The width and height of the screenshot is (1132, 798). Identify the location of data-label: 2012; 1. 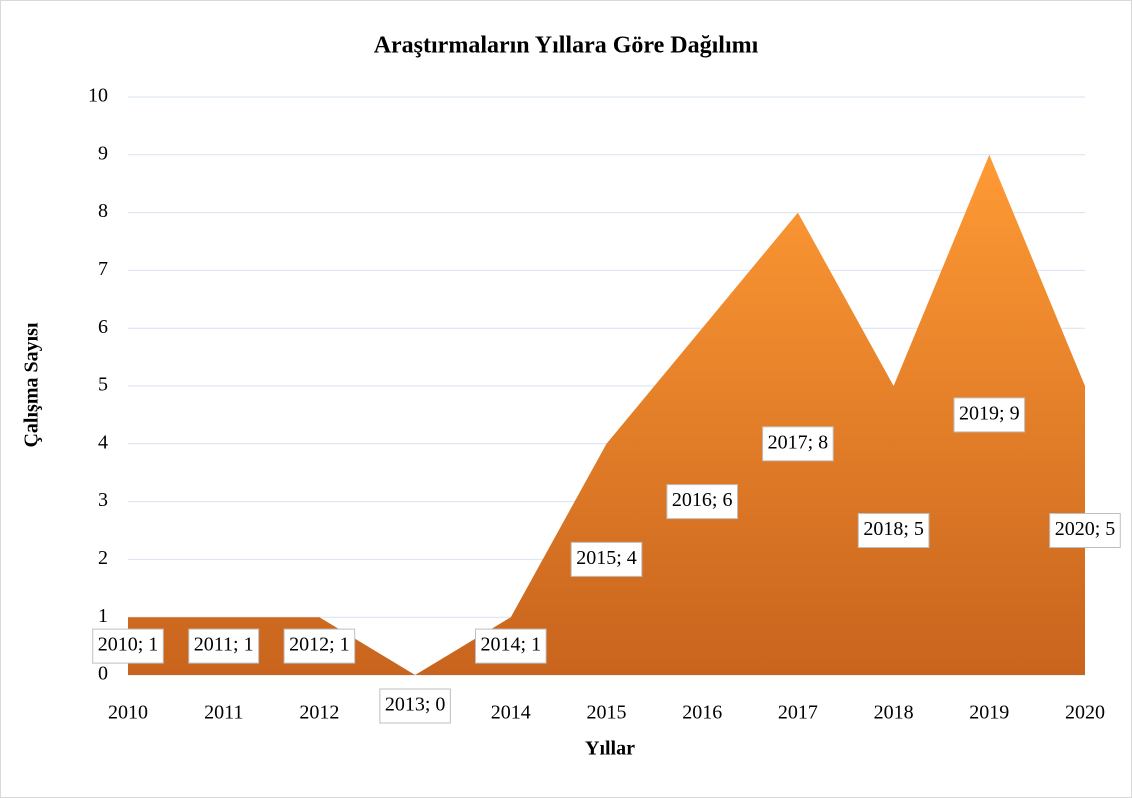
(319, 646).